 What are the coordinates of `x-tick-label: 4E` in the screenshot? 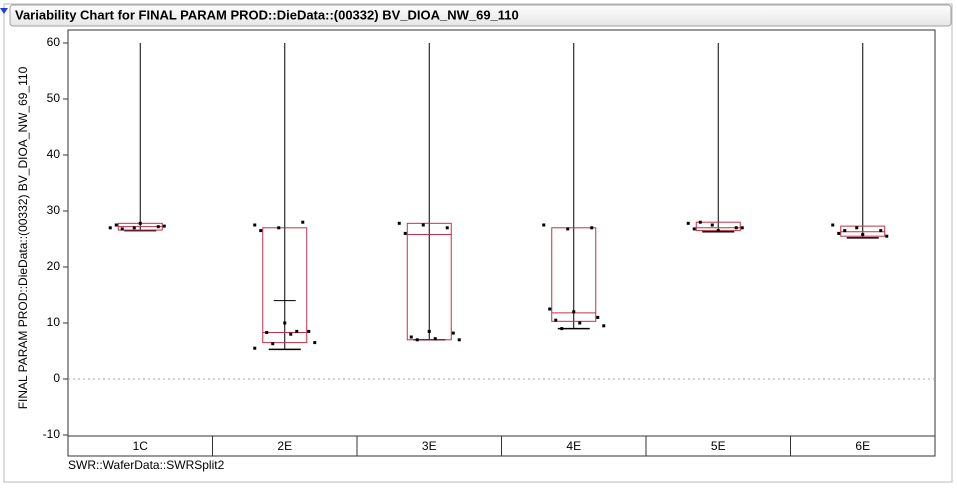 It's located at (573, 446).